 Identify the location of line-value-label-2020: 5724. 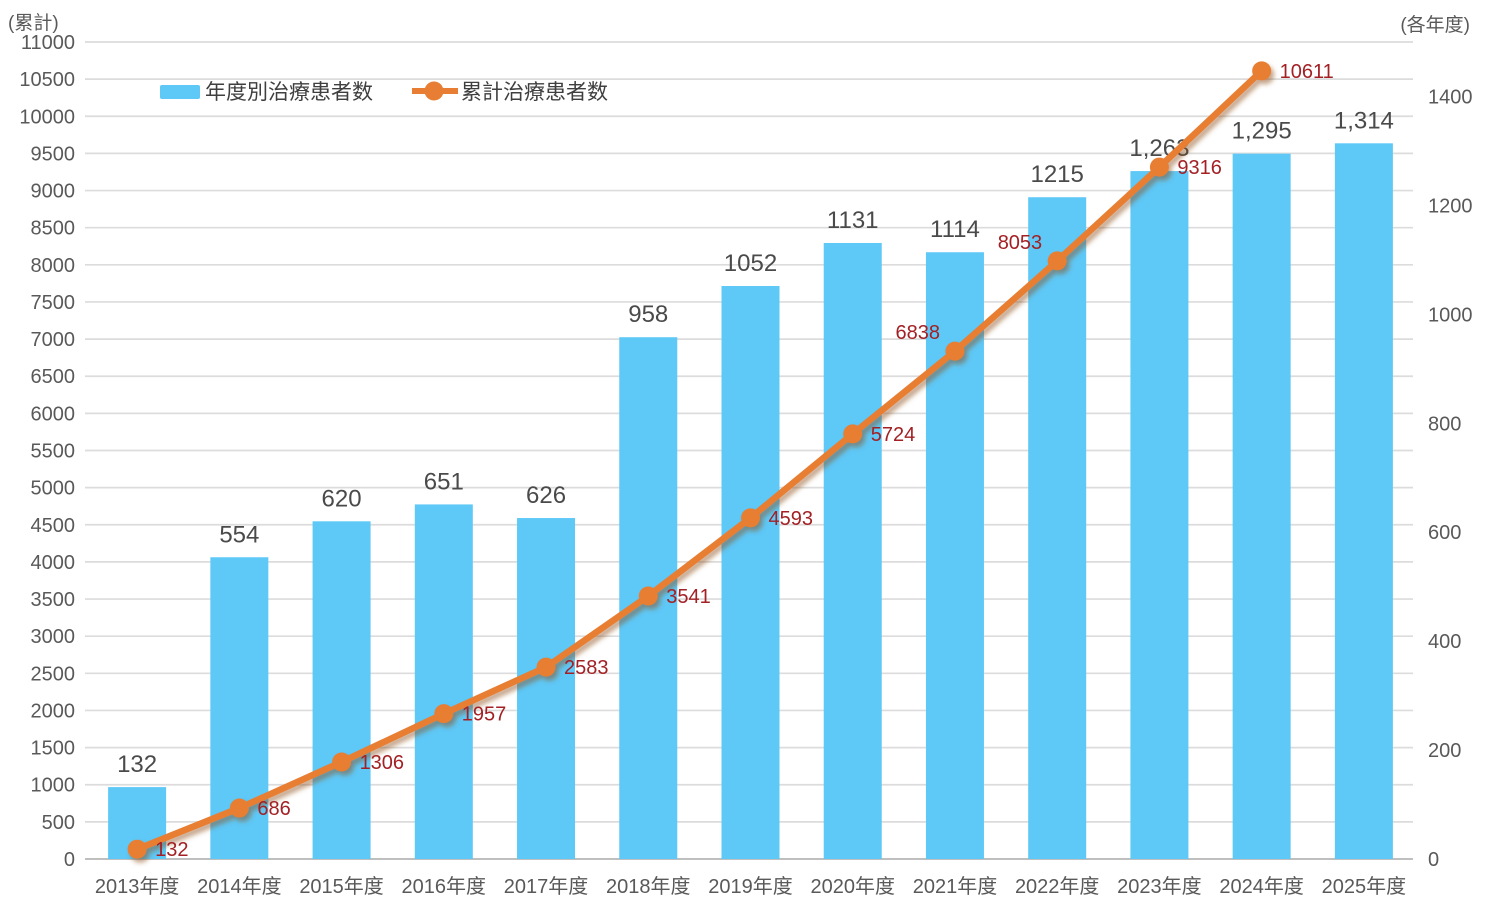
(893, 435).